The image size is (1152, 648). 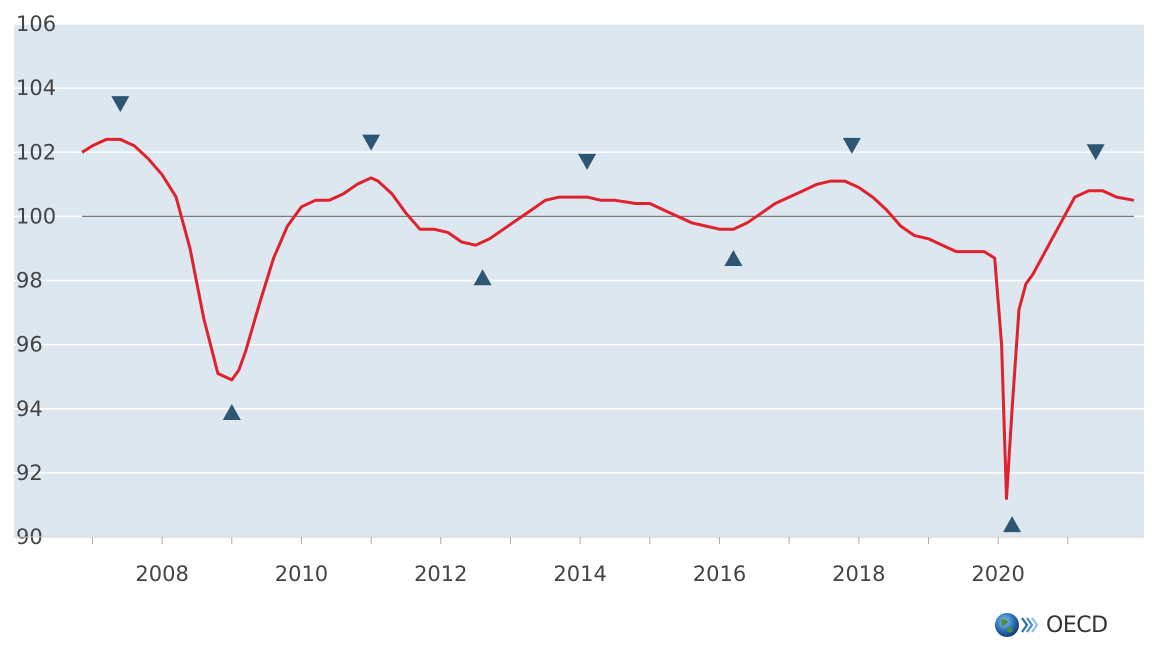 What do you see at coordinates (29, 345) in the screenshot?
I see `y-tick-label: 96` at bounding box center [29, 345].